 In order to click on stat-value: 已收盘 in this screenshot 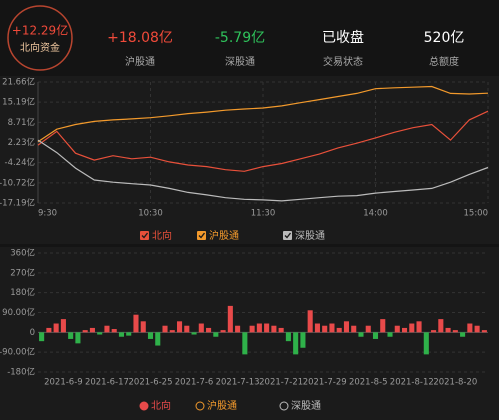, I will do `click(343, 37)`.